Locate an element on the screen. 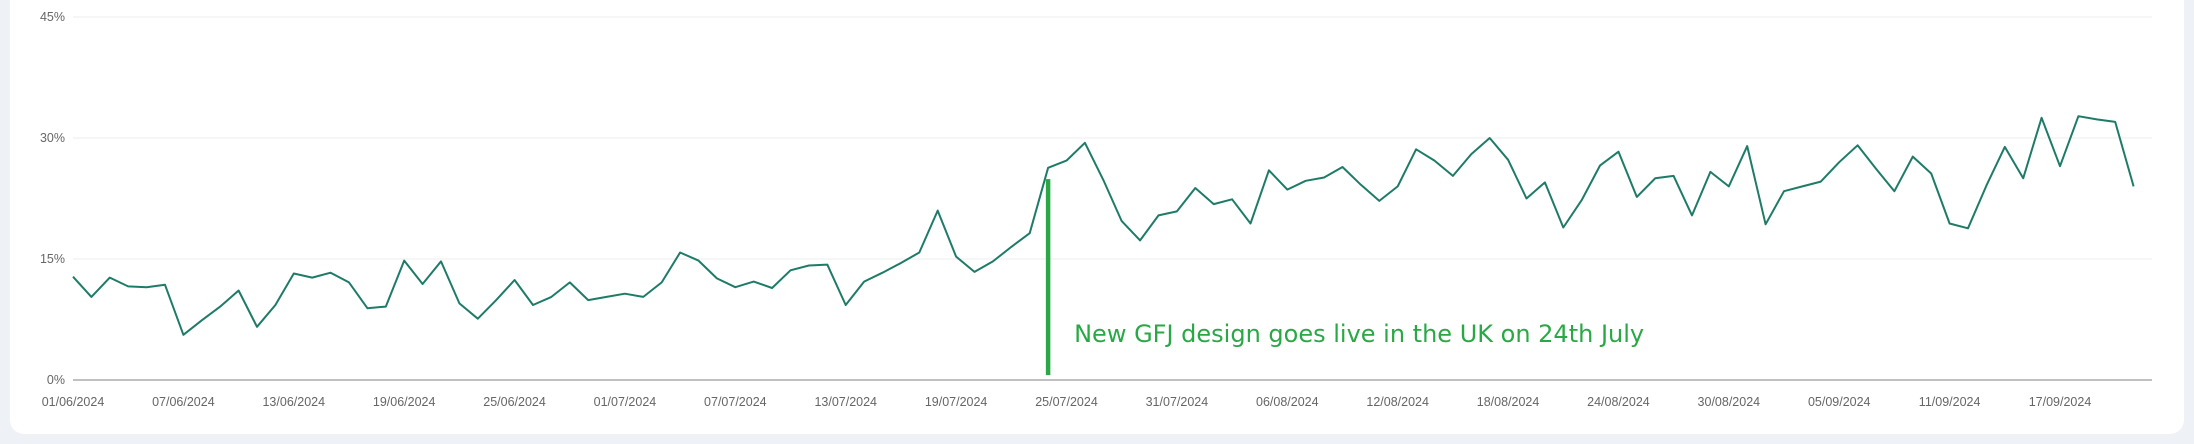 The height and width of the screenshot is (444, 2194). x-tick-label: 30/08/2024 is located at coordinates (1729, 402).